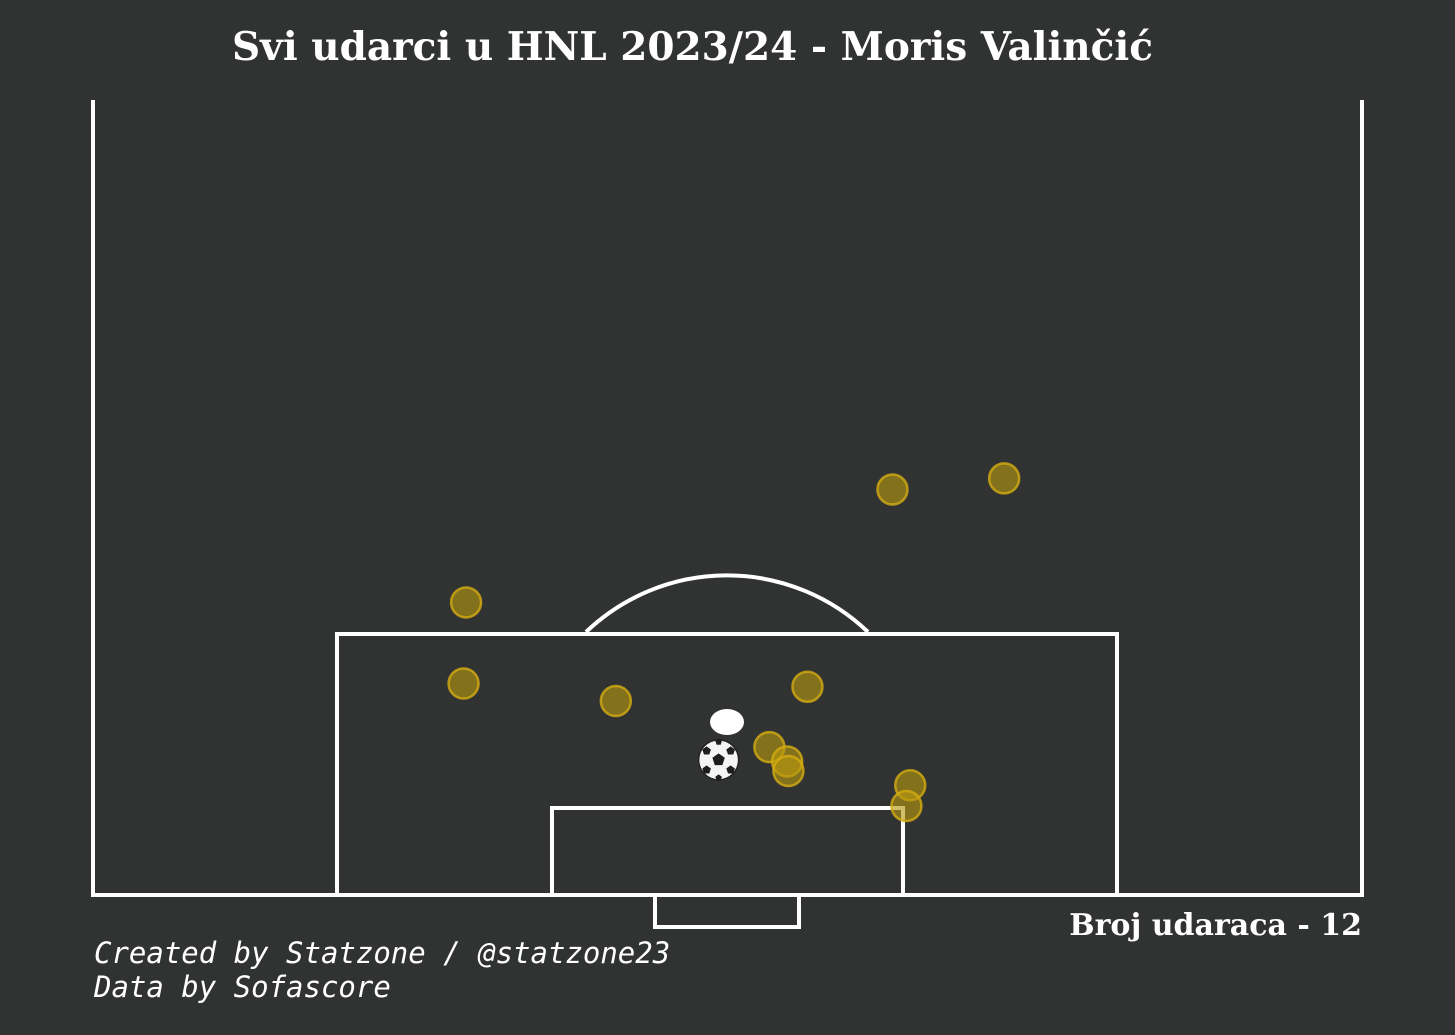 Image resolution: width=1455 pixels, height=1035 pixels. I want to click on goal-ball-icon, so click(718, 759).